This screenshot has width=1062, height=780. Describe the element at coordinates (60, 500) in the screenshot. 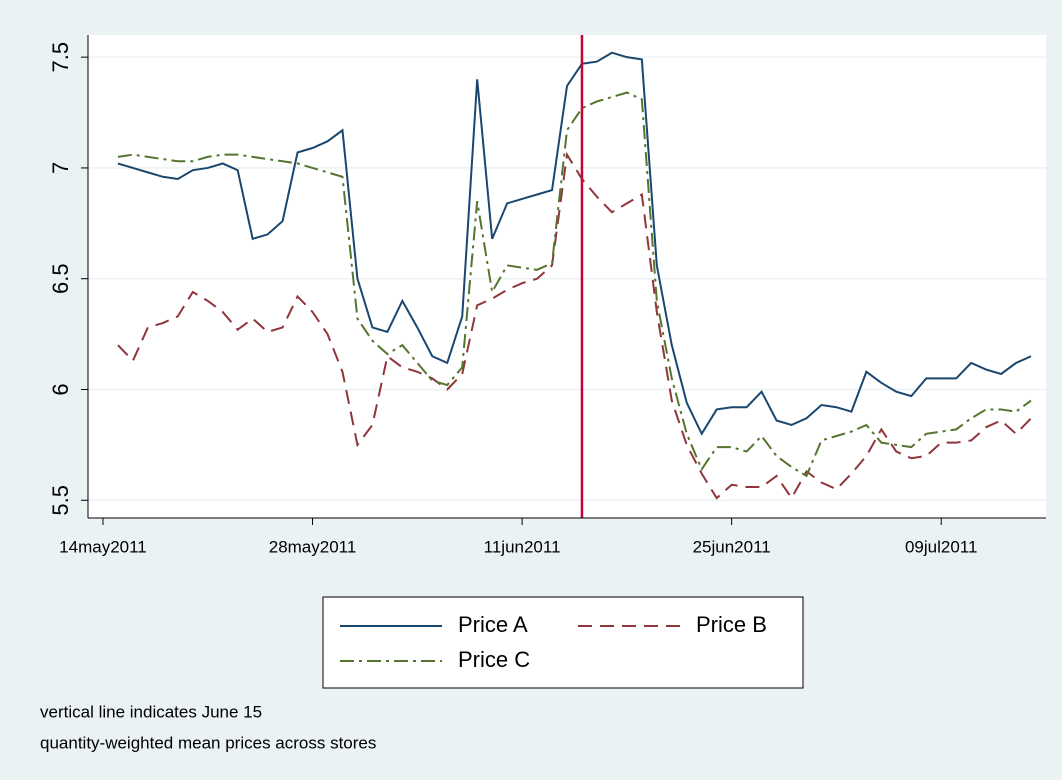

I see `y-tick-label: 5.5` at that location.